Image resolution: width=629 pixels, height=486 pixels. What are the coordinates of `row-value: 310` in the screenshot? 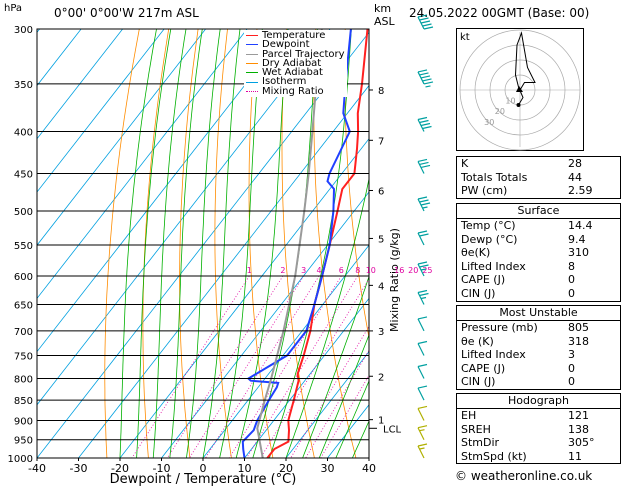 It's located at (578, 253).